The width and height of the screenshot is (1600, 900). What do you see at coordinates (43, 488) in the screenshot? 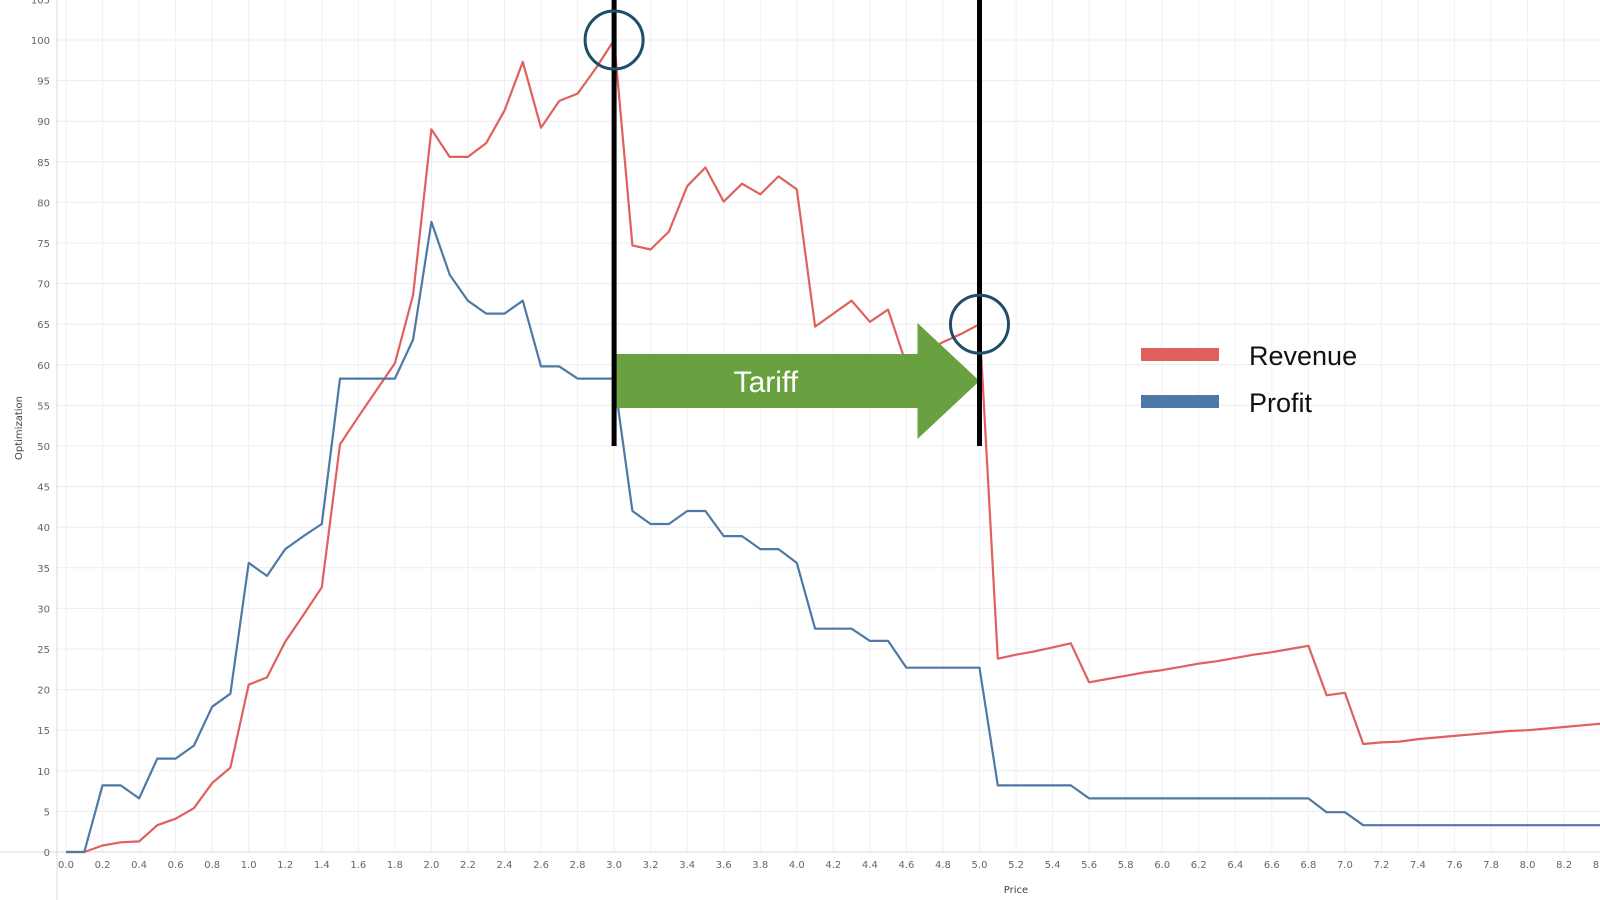
I see `y-tick-label: 45` at bounding box center [43, 488].